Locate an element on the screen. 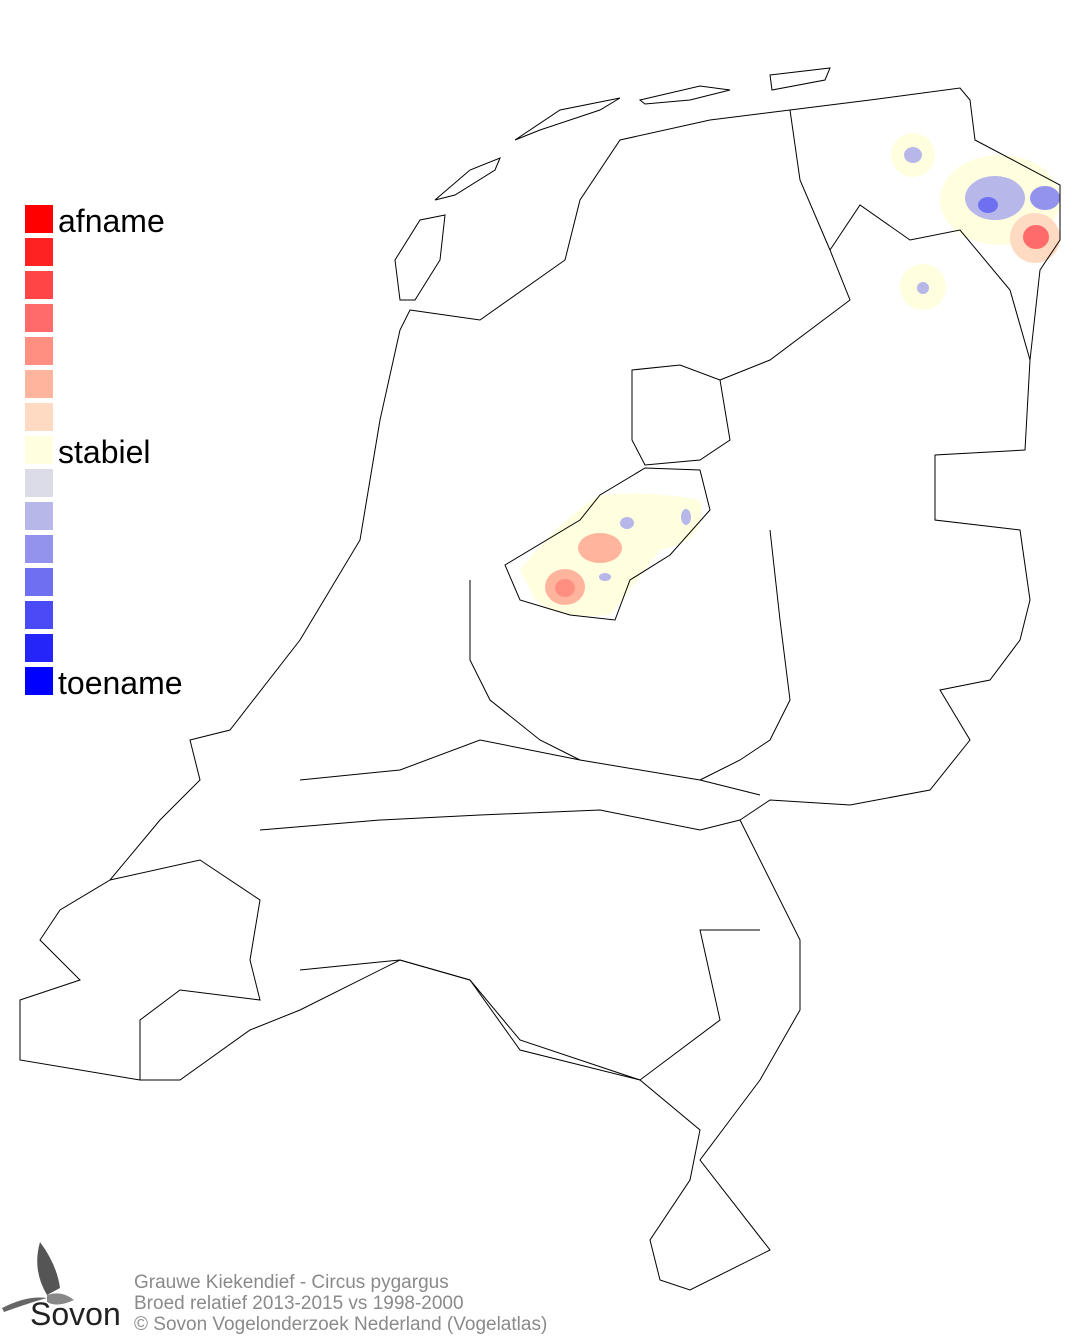 The height and width of the screenshot is (1340, 1074). blob-flevo-blue3 is located at coordinates (605, 577).